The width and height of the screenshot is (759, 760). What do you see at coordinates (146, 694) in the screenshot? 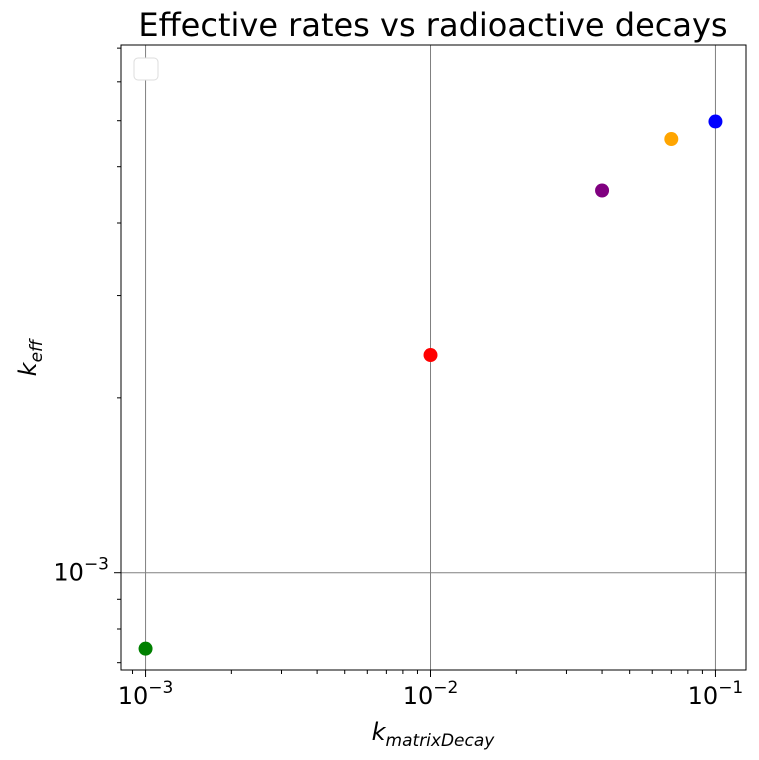
I see `x-tick-label: 10⁻³` at bounding box center [146, 694].